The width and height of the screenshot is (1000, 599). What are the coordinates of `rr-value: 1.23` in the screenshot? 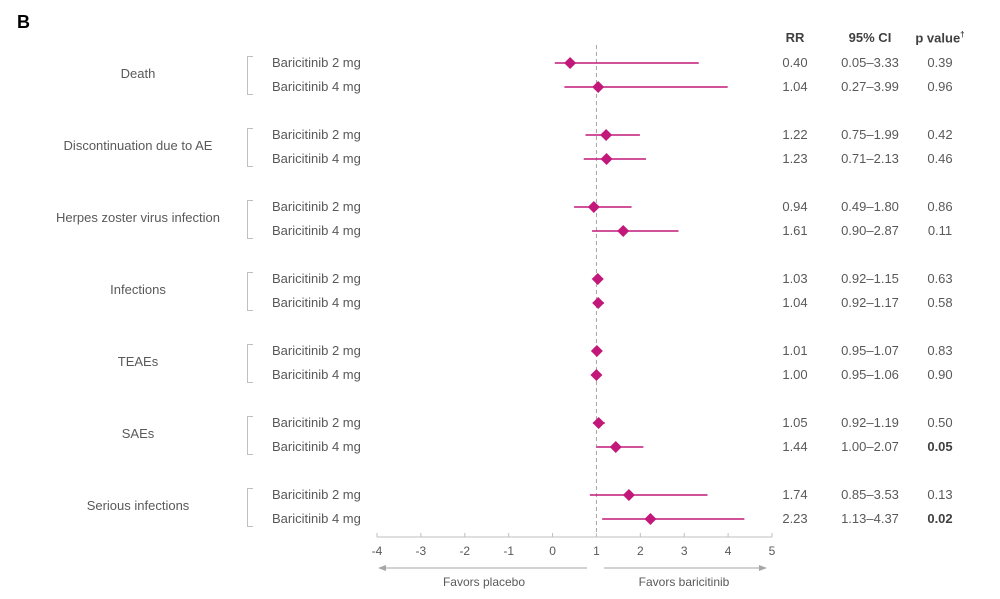 It's located at (795, 158).